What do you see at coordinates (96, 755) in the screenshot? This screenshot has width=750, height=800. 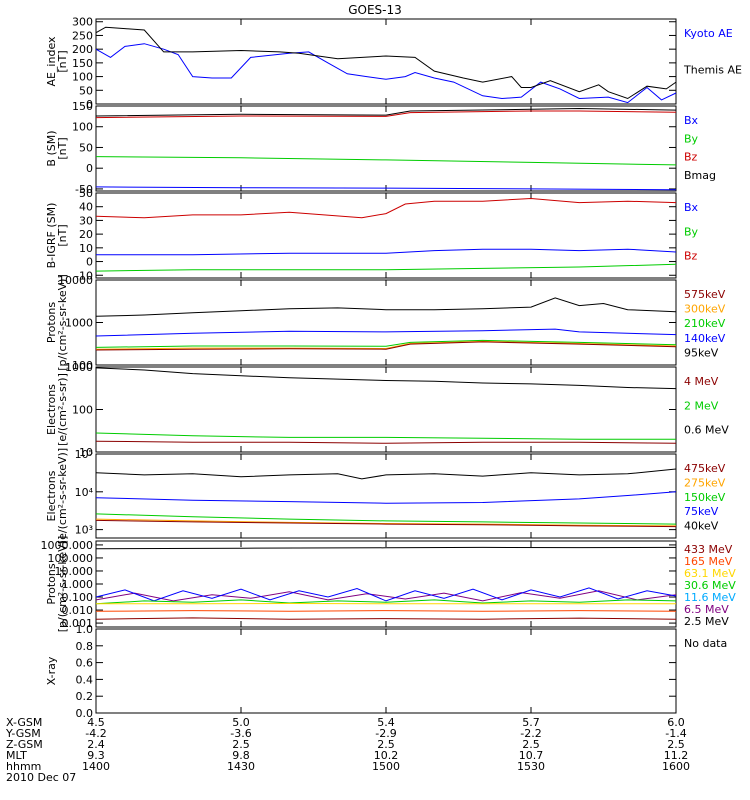 I see `x-axis-row-value: 9.3` at bounding box center [96, 755].